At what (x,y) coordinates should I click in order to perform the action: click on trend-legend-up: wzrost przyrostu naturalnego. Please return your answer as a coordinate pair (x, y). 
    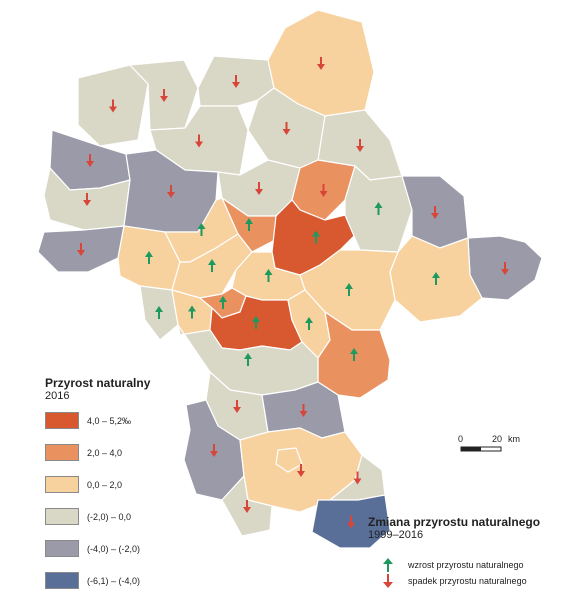
    Looking at the image, I should click on (453, 565).